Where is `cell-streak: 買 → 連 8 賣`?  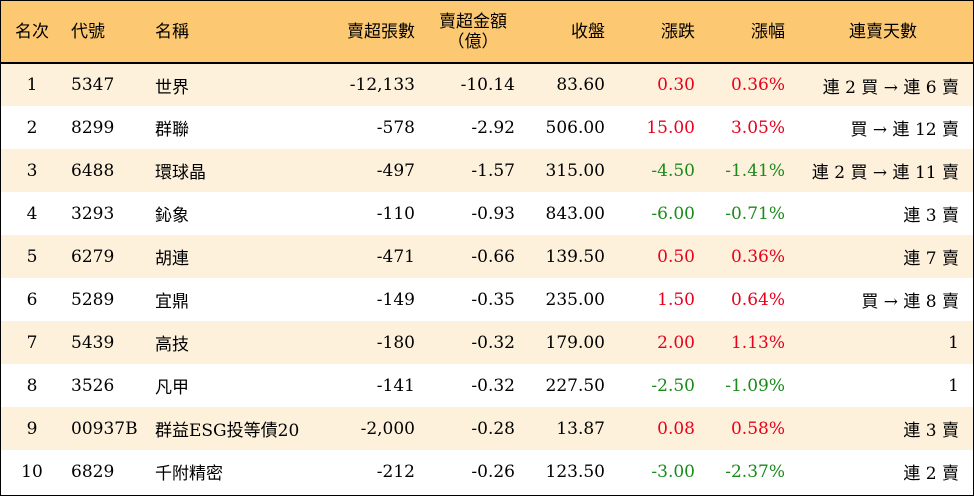 cell-streak: 買 → 連 8 賣 is located at coordinates (910, 302).